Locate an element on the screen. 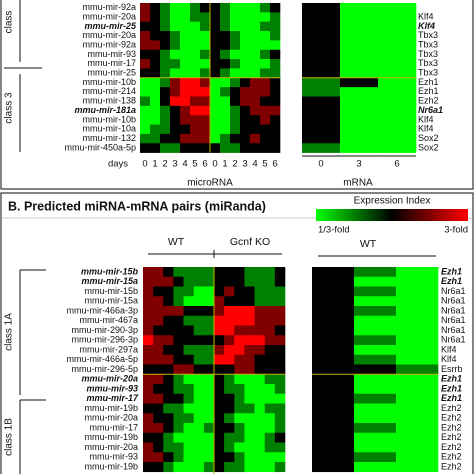 The height and width of the screenshot is (474, 474). legend-title: Expression Index is located at coordinates (392, 201).